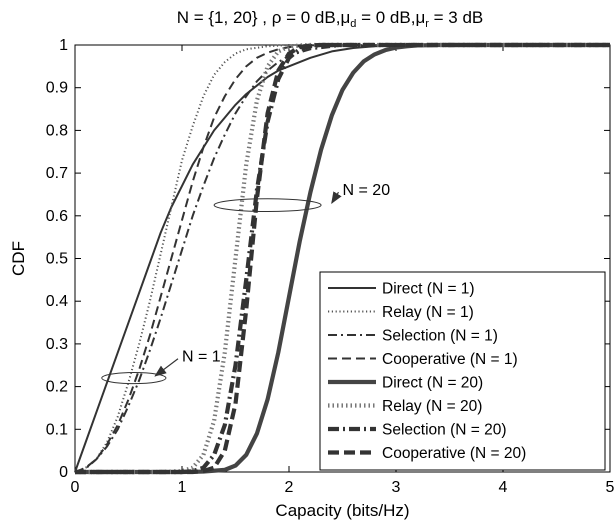 This screenshot has width=615, height=524. I want to click on y-tick-label: 0.6, so click(57, 216).